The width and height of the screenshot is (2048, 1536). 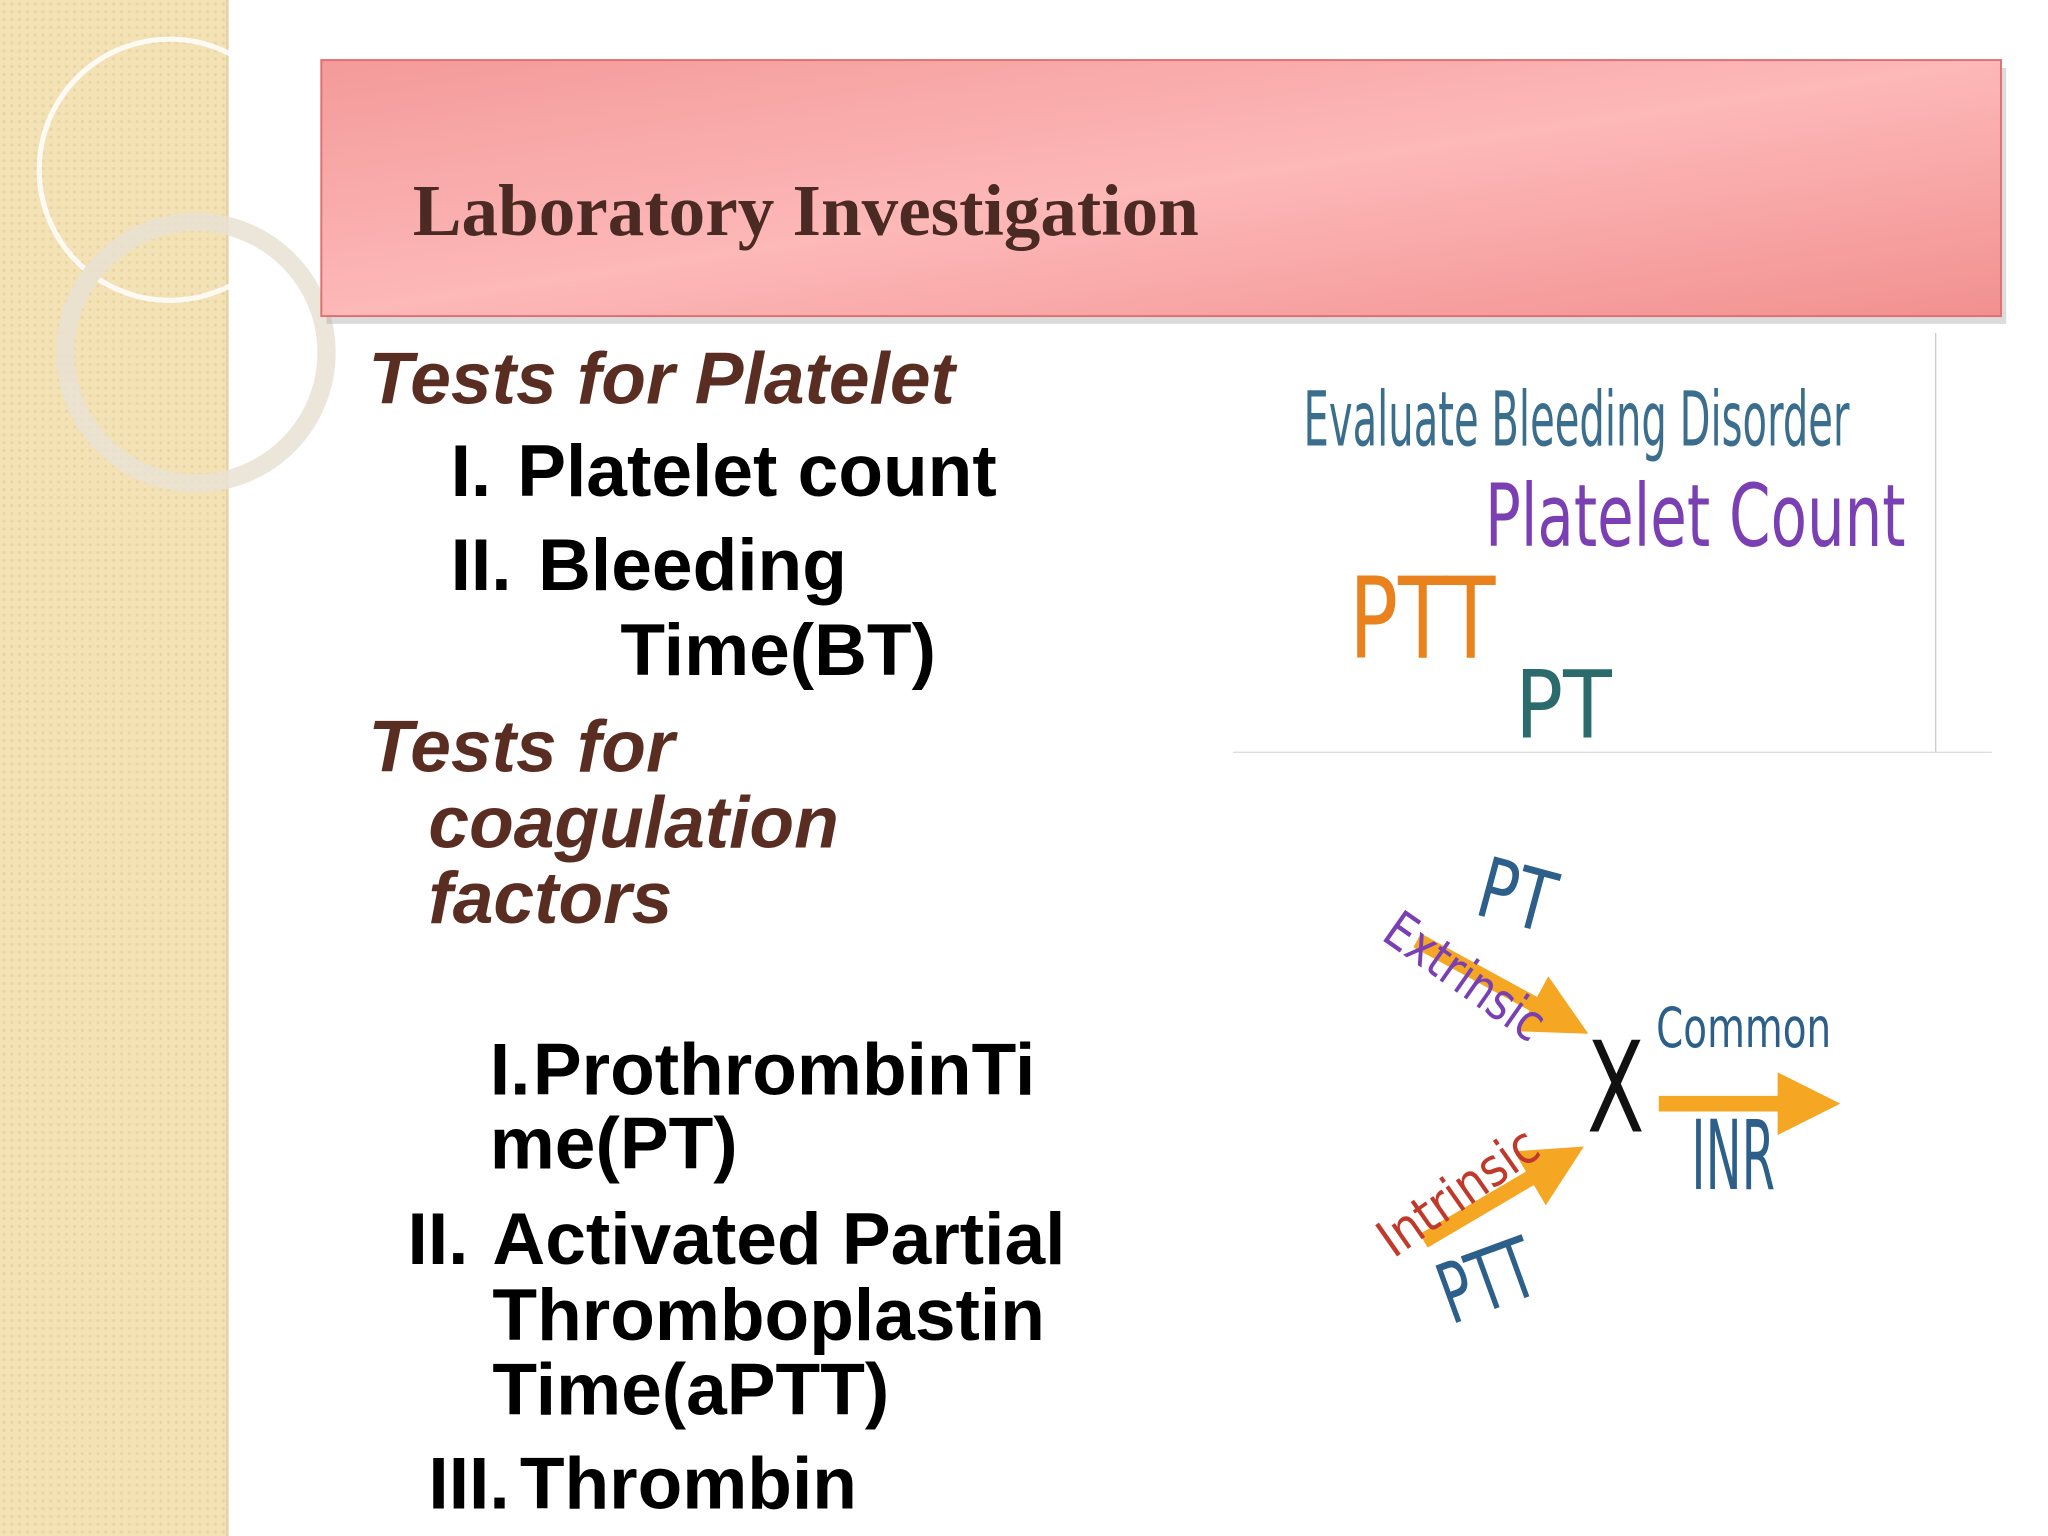 What do you see at coordinates (692, 565) in the screenshot?
I see `item-text: Bleeding` at bounding box center [692, 565].